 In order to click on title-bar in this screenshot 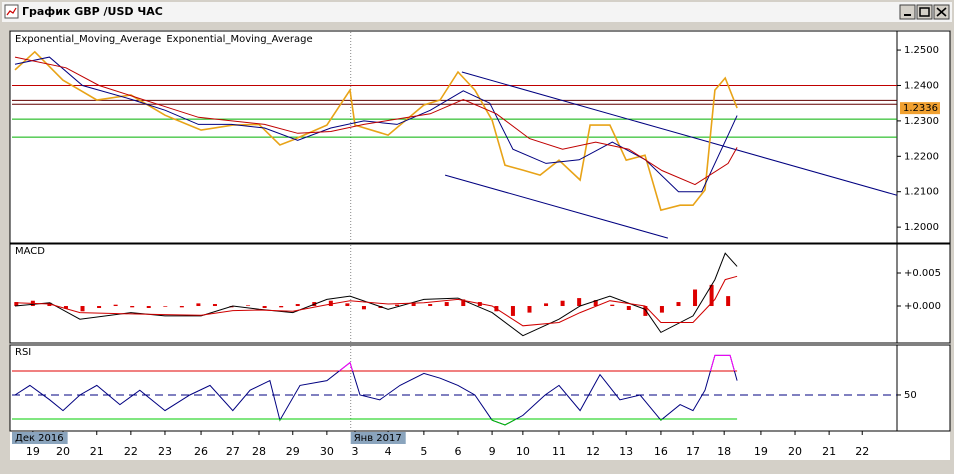, I will do `click(477, 12)`.